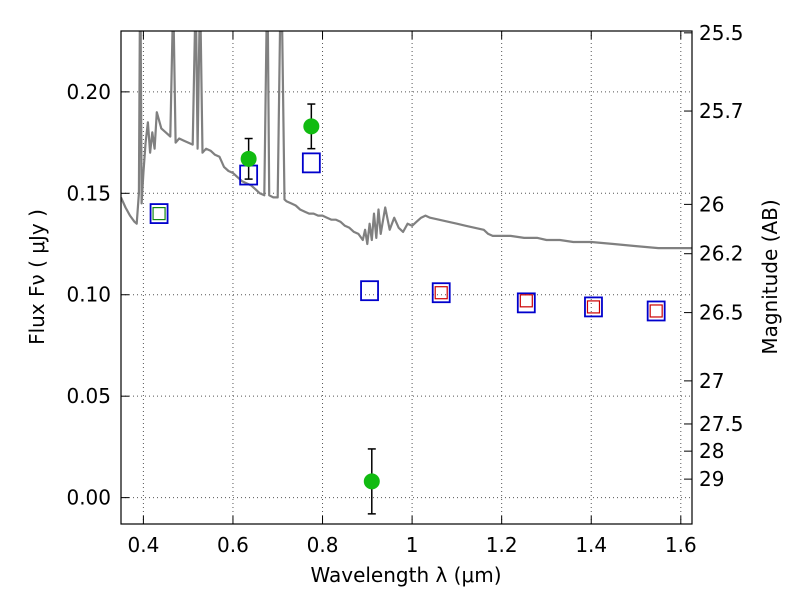  I want to click on x-tick-label: 1.2, so click(502, 545).